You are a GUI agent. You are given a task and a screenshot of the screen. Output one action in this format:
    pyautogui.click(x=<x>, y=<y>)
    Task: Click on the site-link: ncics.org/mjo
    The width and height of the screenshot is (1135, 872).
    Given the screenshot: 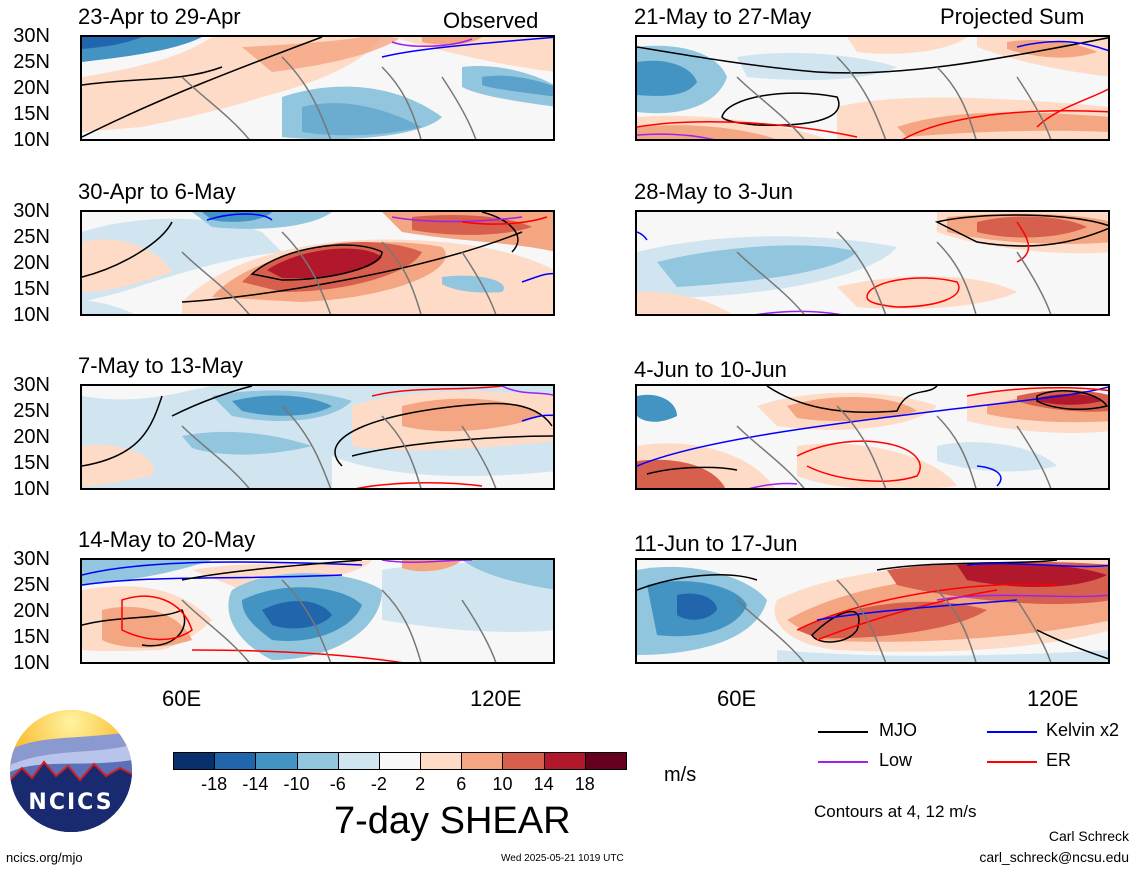 What is the action you would take?
    pyautogui.click(x=44, y=857)
    